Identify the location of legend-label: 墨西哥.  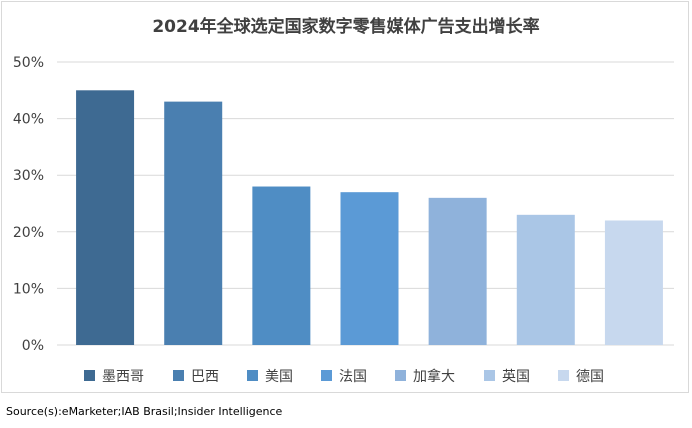
(123, 377).